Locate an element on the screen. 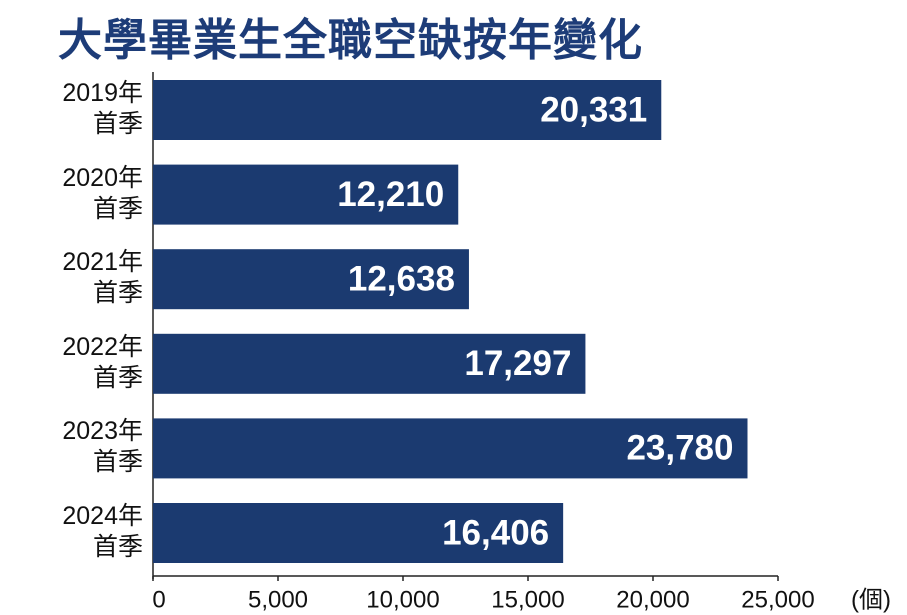  x-tick-label: 15,000 is located at coordinates (527, 599).